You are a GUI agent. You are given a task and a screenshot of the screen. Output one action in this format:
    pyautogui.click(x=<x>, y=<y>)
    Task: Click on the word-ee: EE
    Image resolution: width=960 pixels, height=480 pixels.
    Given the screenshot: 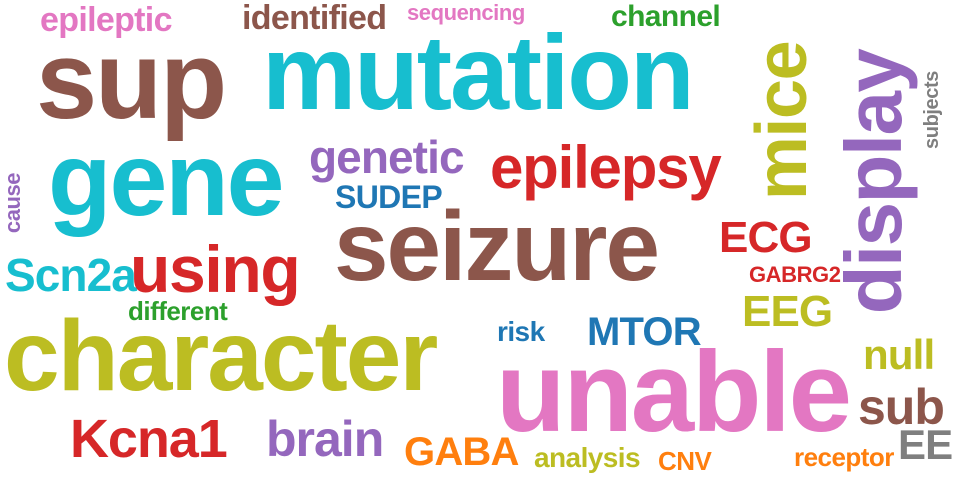 What is the action you would take?
    pyautogui.click(x=925, y=444)
    